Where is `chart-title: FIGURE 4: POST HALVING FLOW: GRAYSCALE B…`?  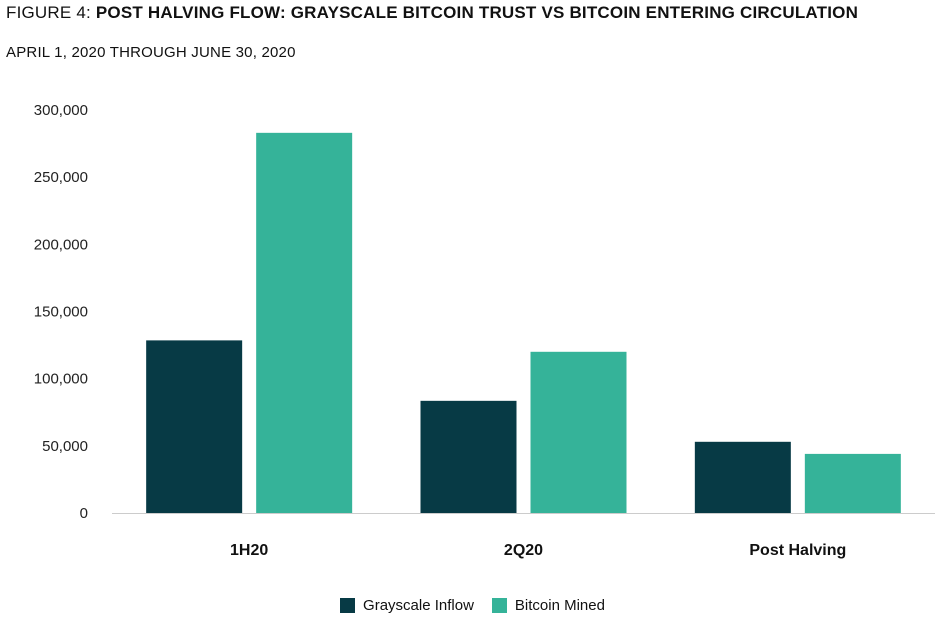
chart-title: FIGURE 4: POST HALVING FLOW: GRAYSCALE B… is located at coordinates (471, 13).